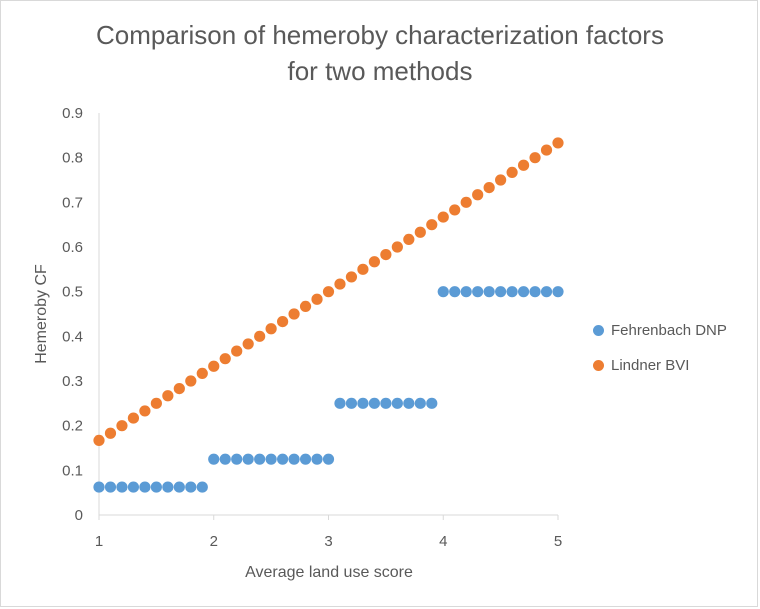 The width and height of the screenshot is (760, 609). Describe the element at coordinates (72, 292) in the screenshot. I see `y-tick-label: 0.5` at that location.